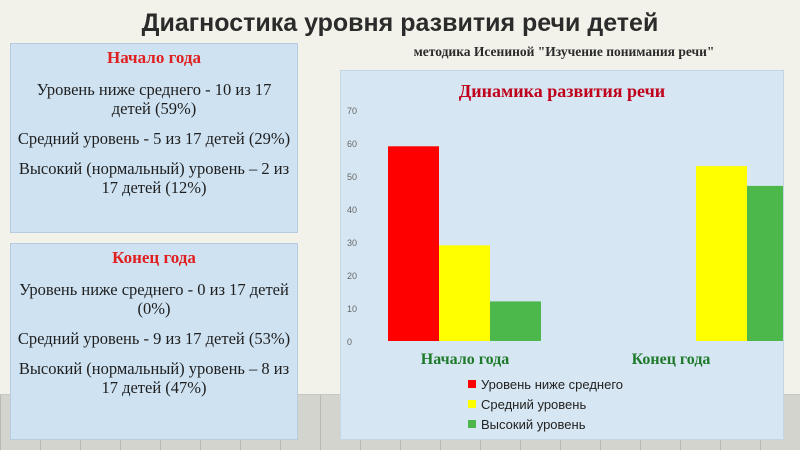 This screenshot has width=800, height=450. I want to click on y-tick-label: 0, so click(349, 342).